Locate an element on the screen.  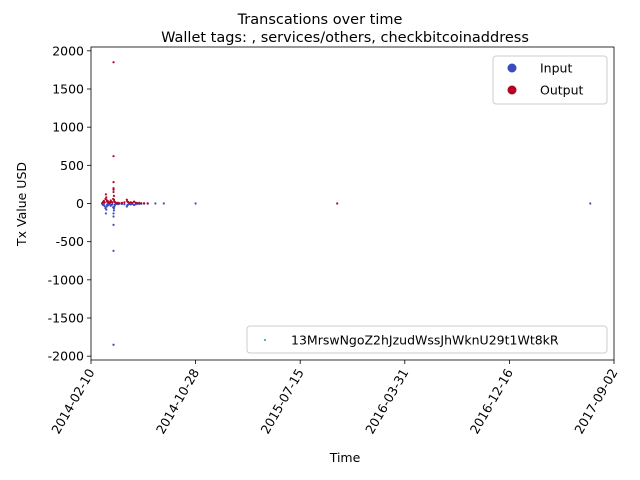
y-tick-label: 1500 is located at coordinates (68, 88).